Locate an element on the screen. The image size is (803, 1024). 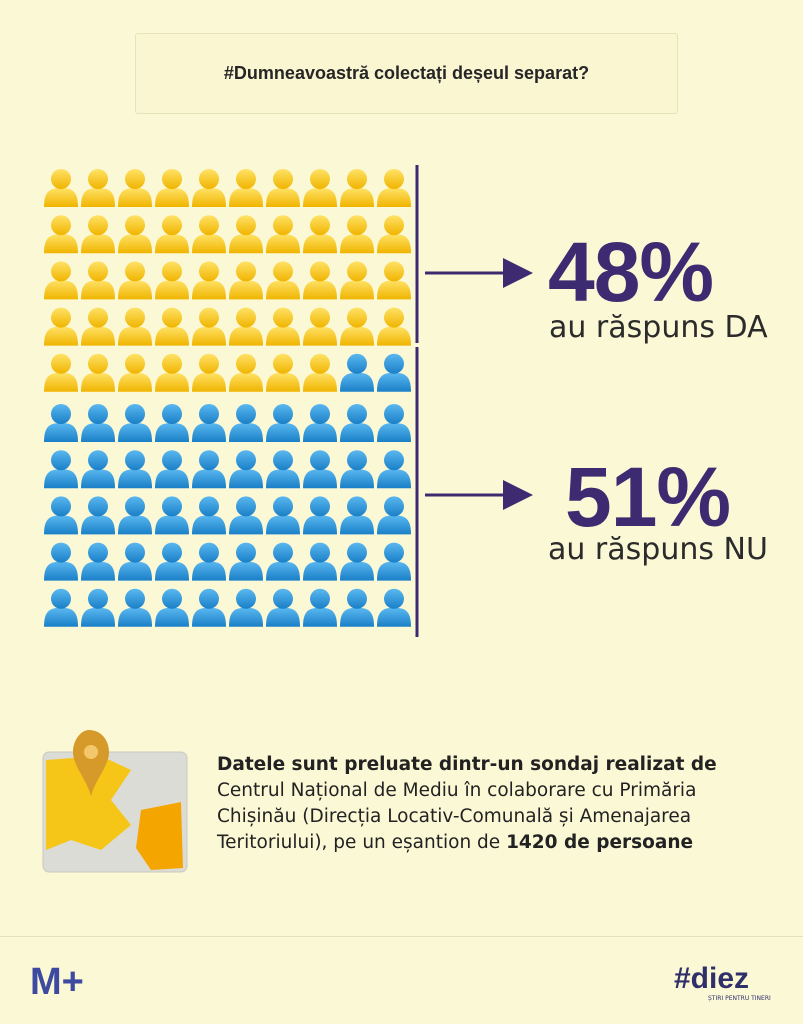
page-title: #Dumneavoastră colectați deșeul separat? is located at coordinates (406, 73).